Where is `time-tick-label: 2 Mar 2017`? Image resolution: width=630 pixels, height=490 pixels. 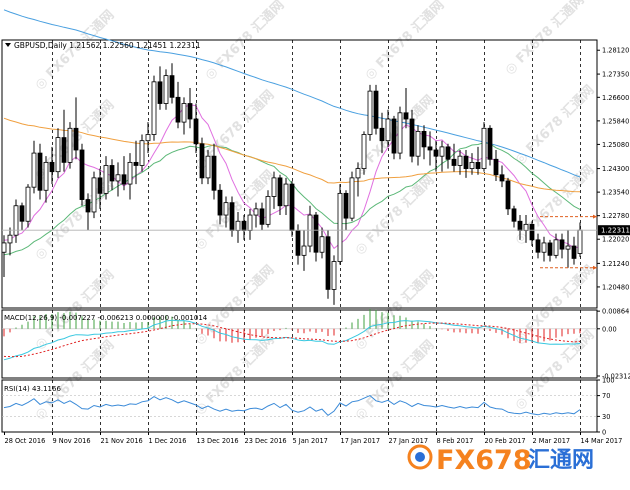 time-tick-label: 2 Mar 2017 is located at coordinates (552, 441).